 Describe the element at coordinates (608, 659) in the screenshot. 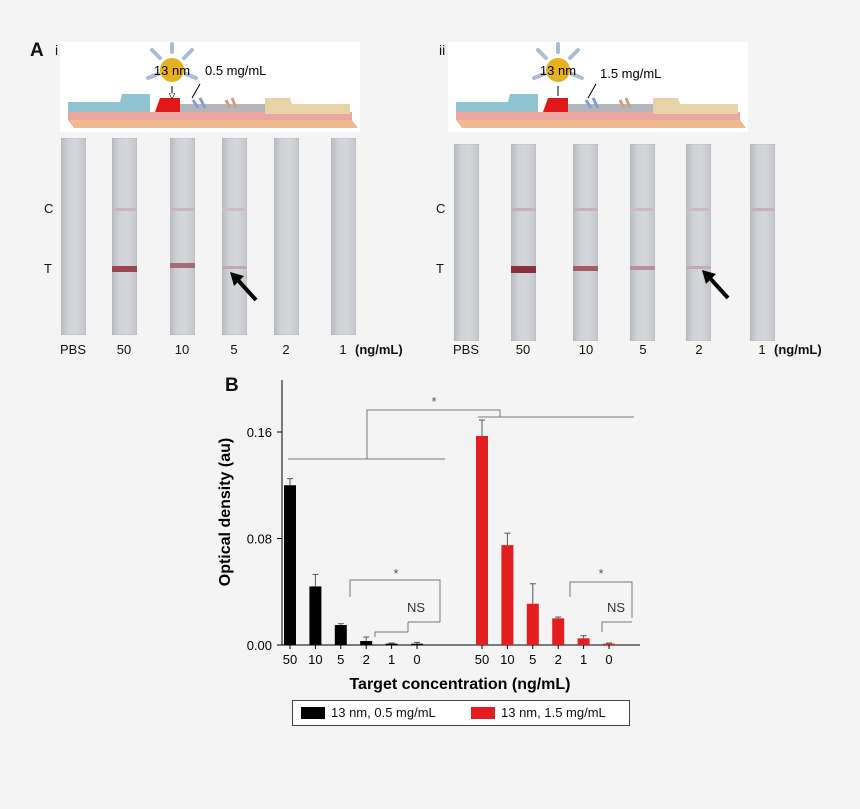

I see `x-tick-label-s1-5: 0` at that location.